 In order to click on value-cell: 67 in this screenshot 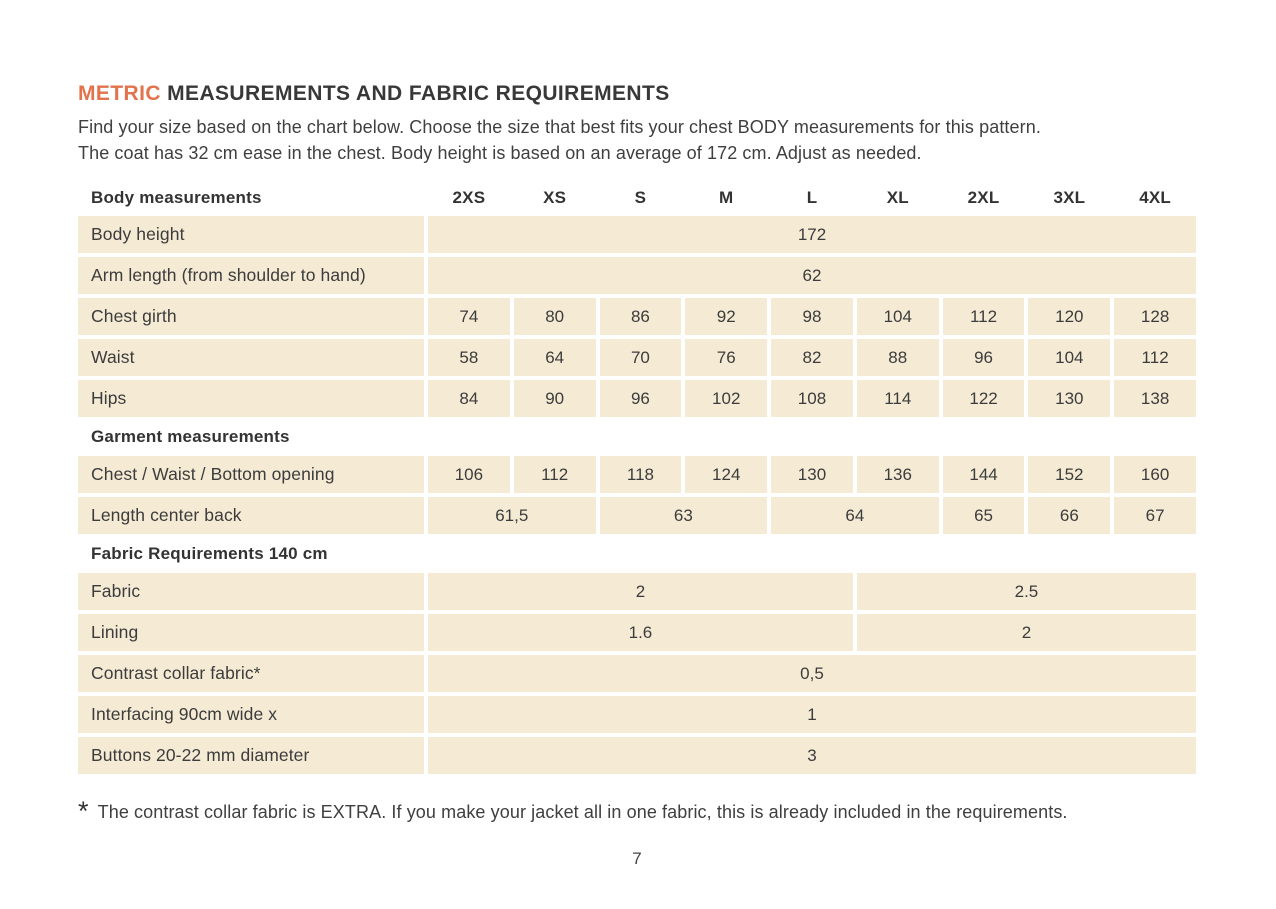, I will do `click(1155, 515)`.